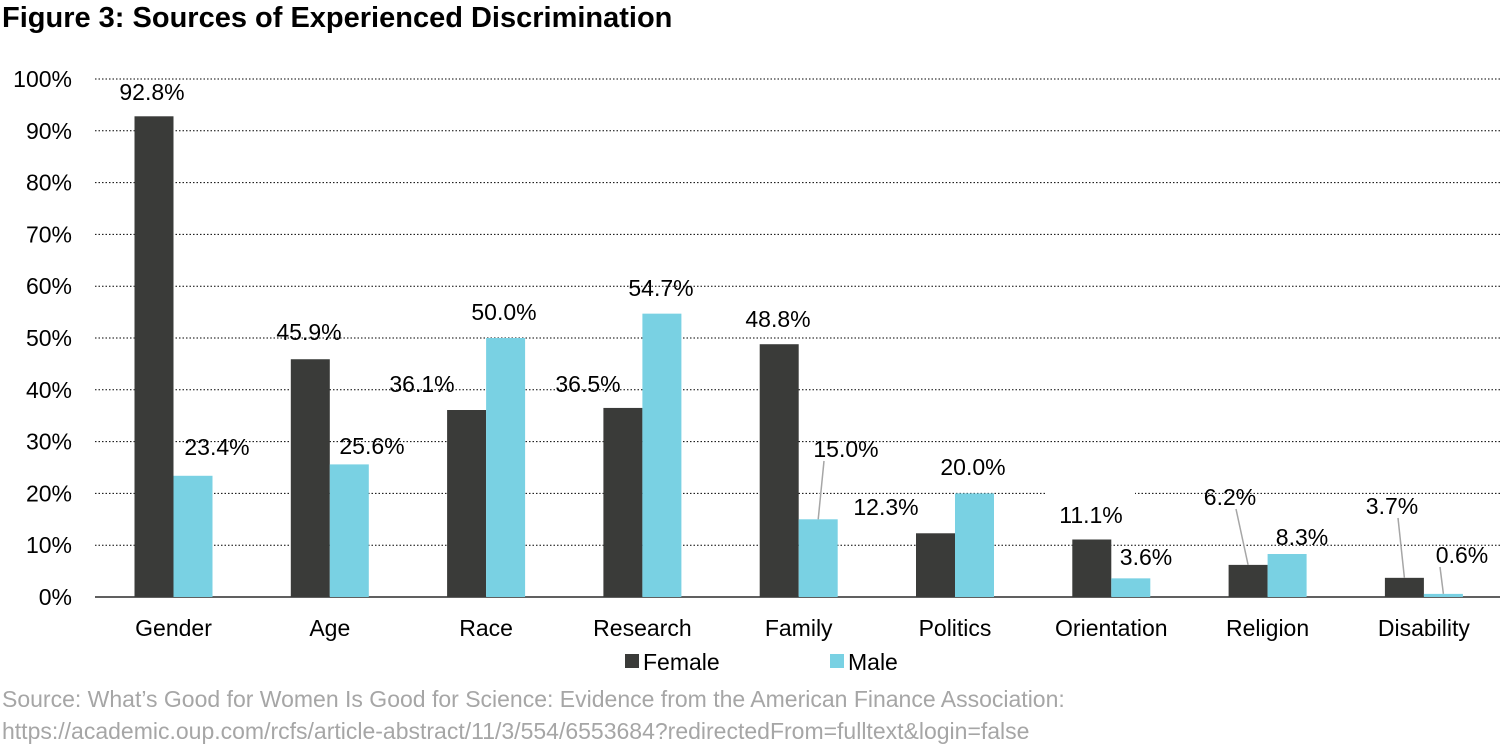 The image size is (1500, 750). What do you see at coordinates (972, 467) in the screenshot?
I see `data-label-male-politics: 20.0%` at bounding box center [972, 467].